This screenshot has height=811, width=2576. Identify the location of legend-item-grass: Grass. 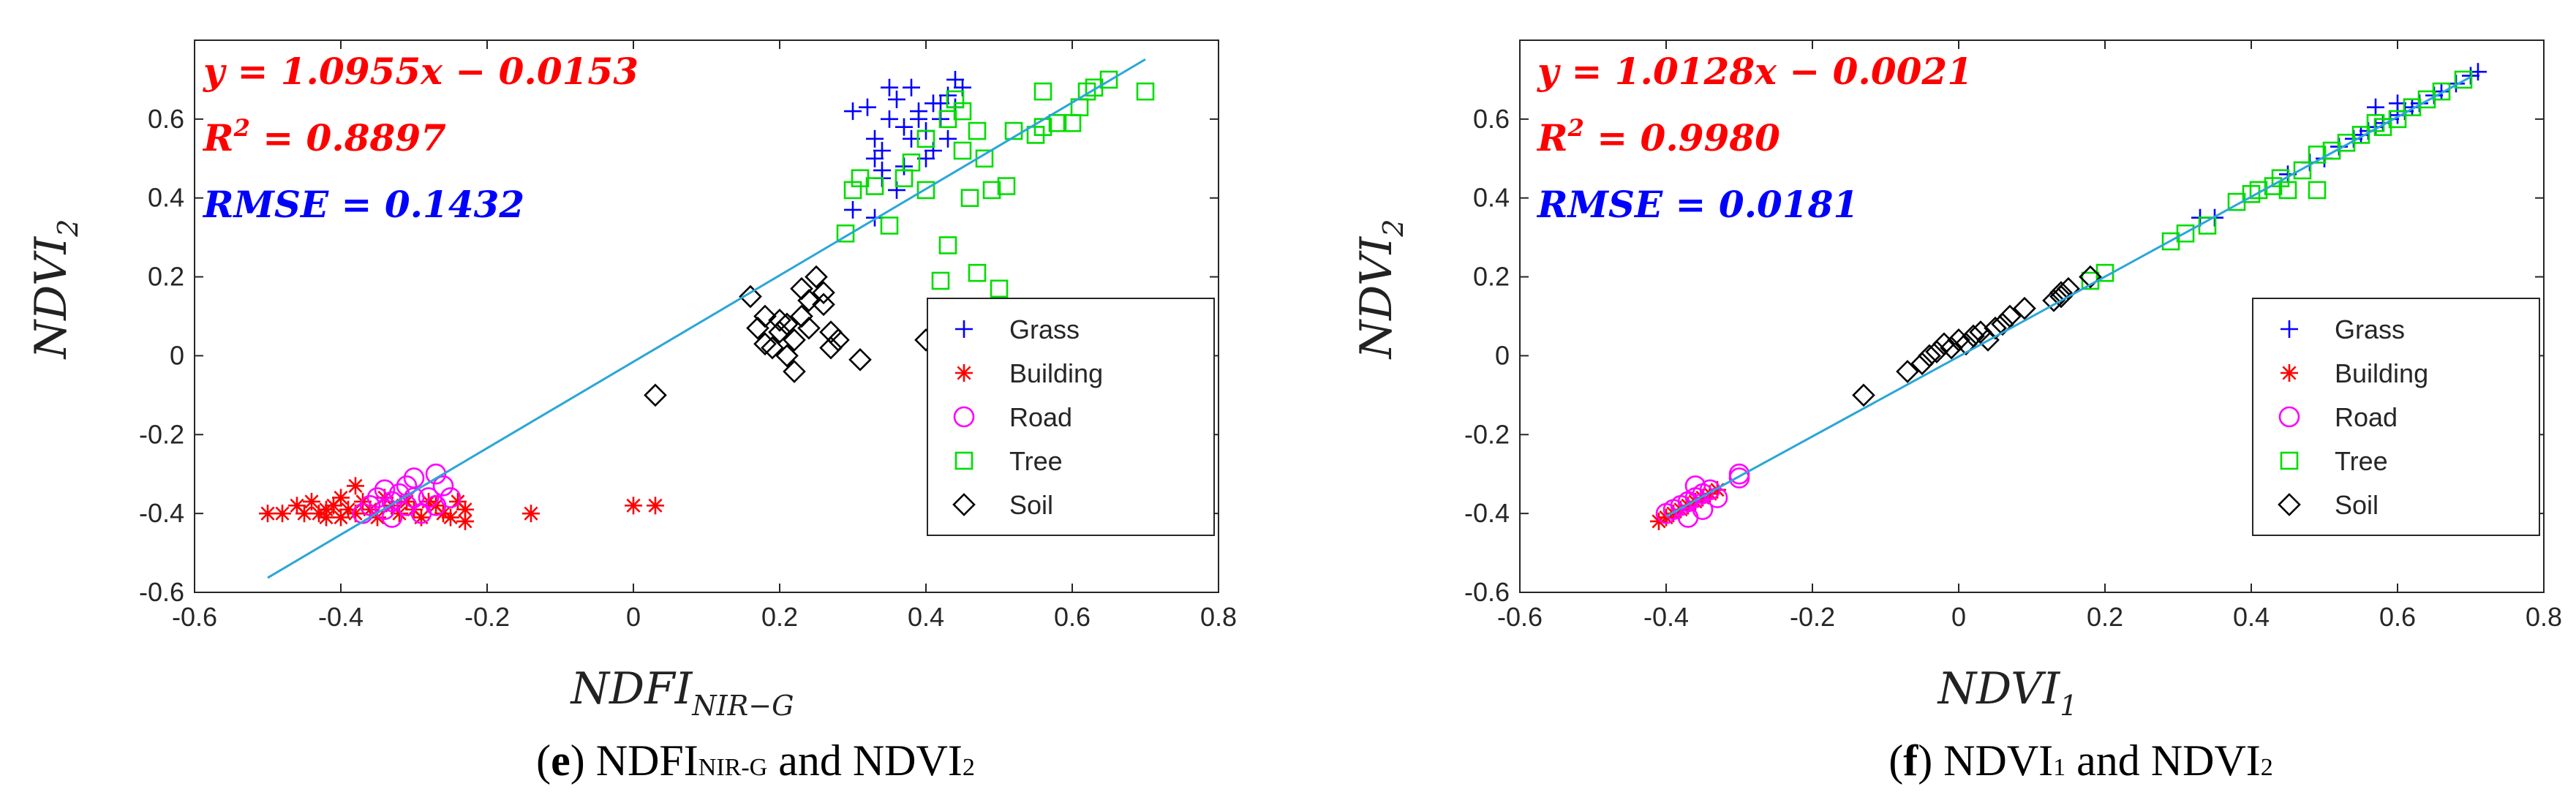
(2343, 329).